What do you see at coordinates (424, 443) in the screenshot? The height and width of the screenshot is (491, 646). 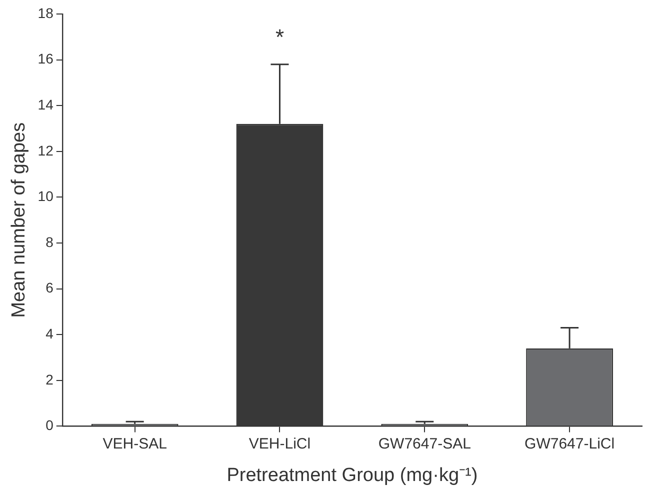 I see `x-tick-label: GW7647-SAL` at bounding box center [424, 443].